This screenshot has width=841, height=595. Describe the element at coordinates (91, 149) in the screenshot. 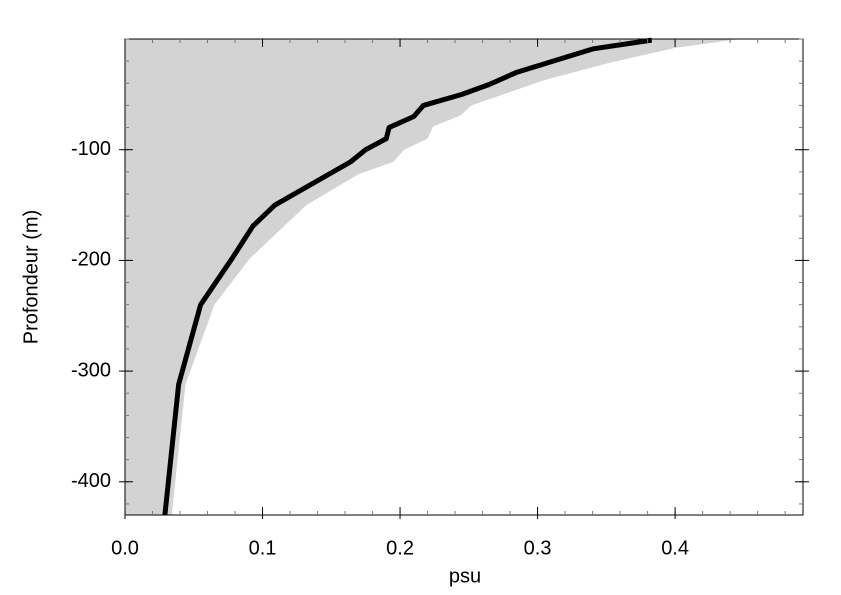

I see `y-tick-label: -100` at that location.